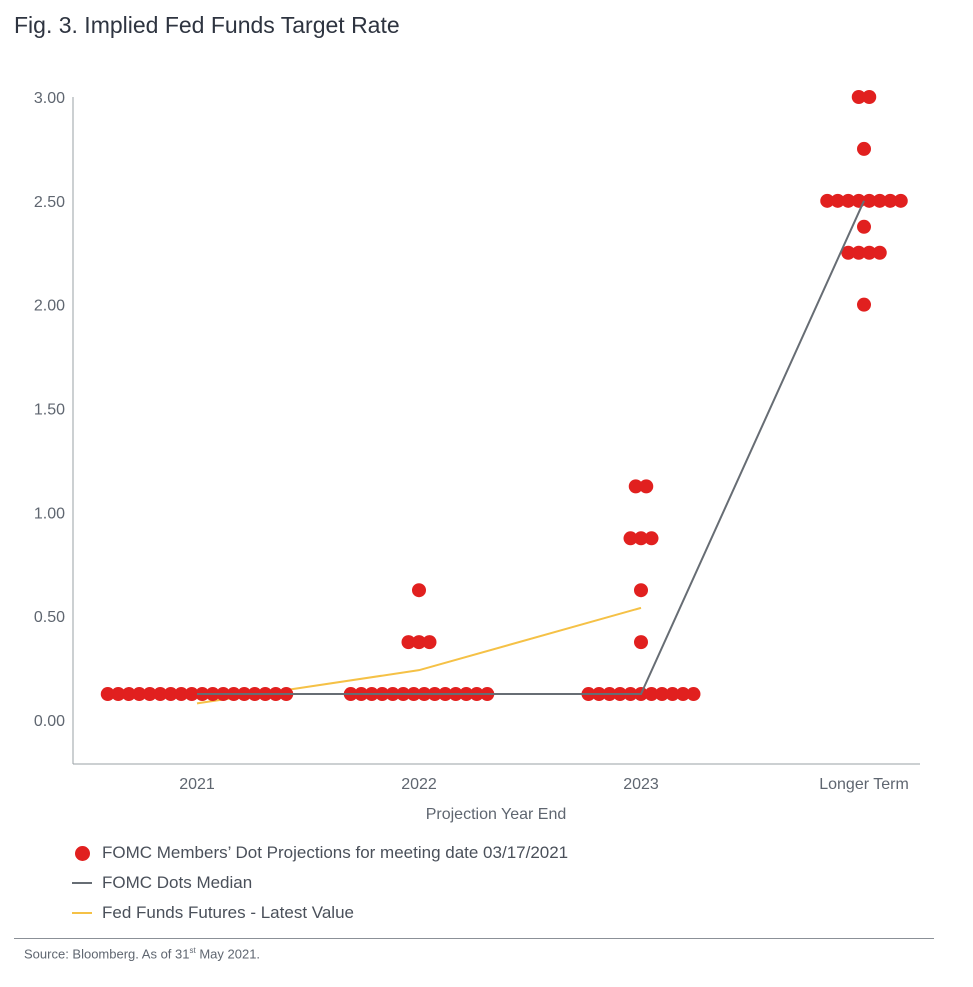 This screenshot has height=987, width=973. I want to click on x-tick-label: Longer Term, so click(864, 784).